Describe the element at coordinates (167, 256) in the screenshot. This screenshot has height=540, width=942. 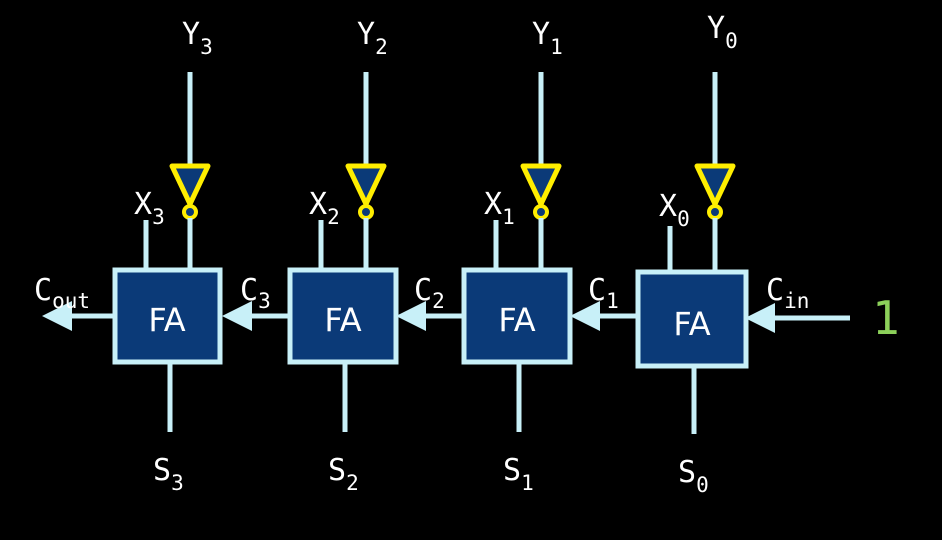
I see `stage-3: FA Y3 X3 S3` at that location.